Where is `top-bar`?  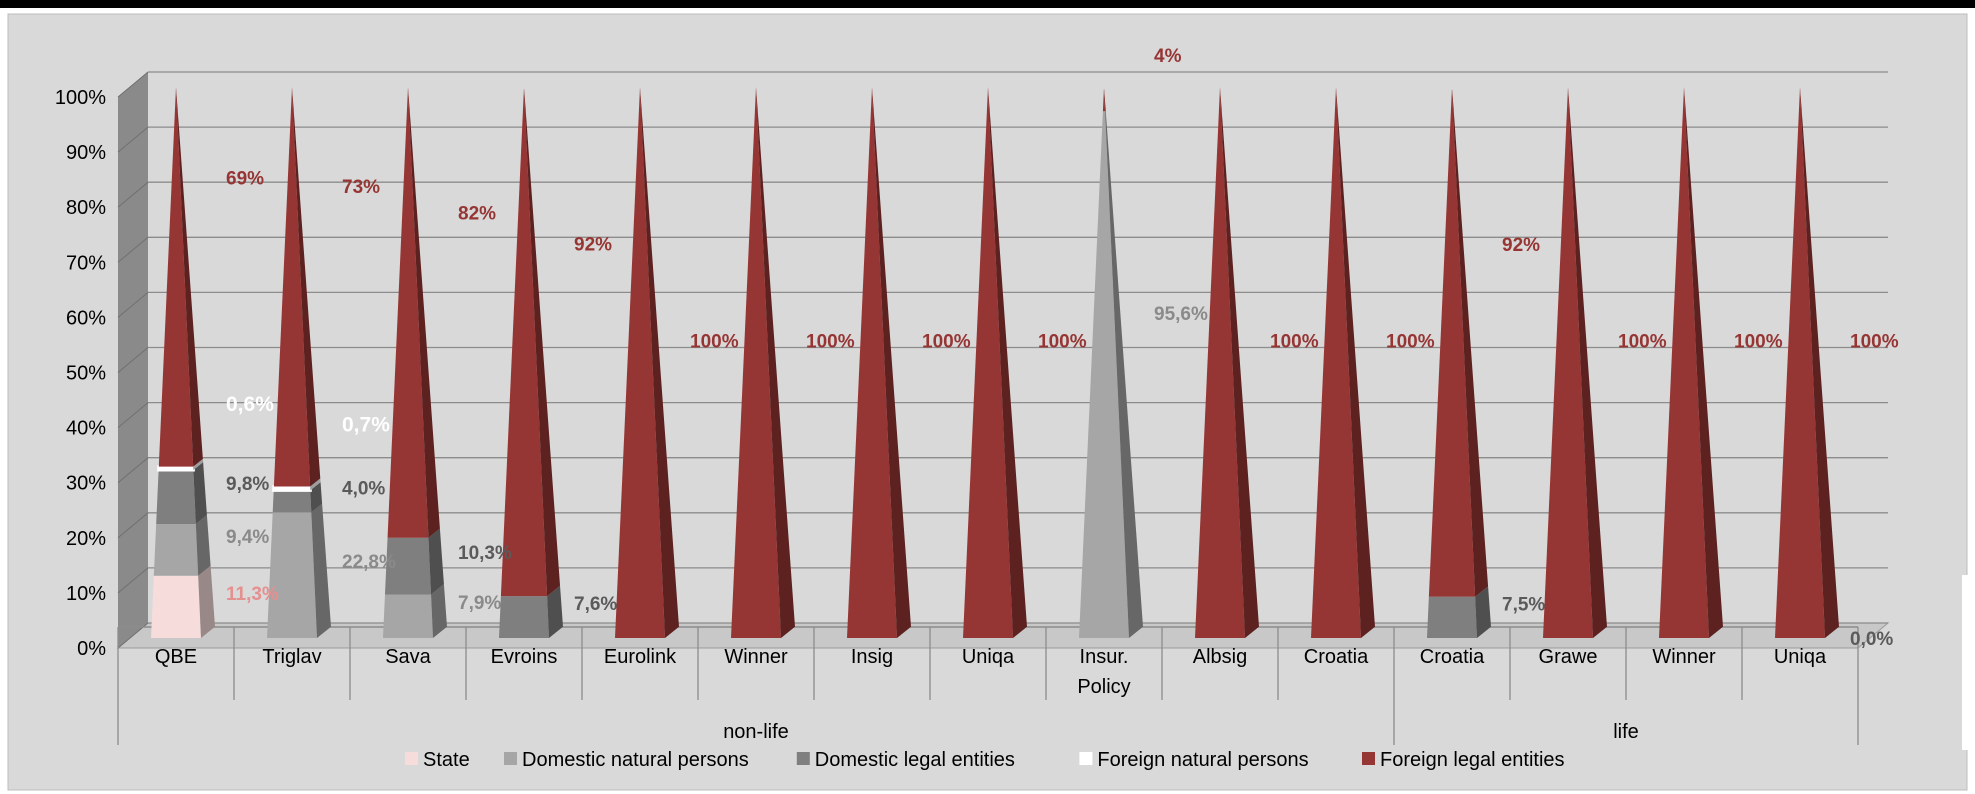
top-bar is located at coordinates (987, 4).